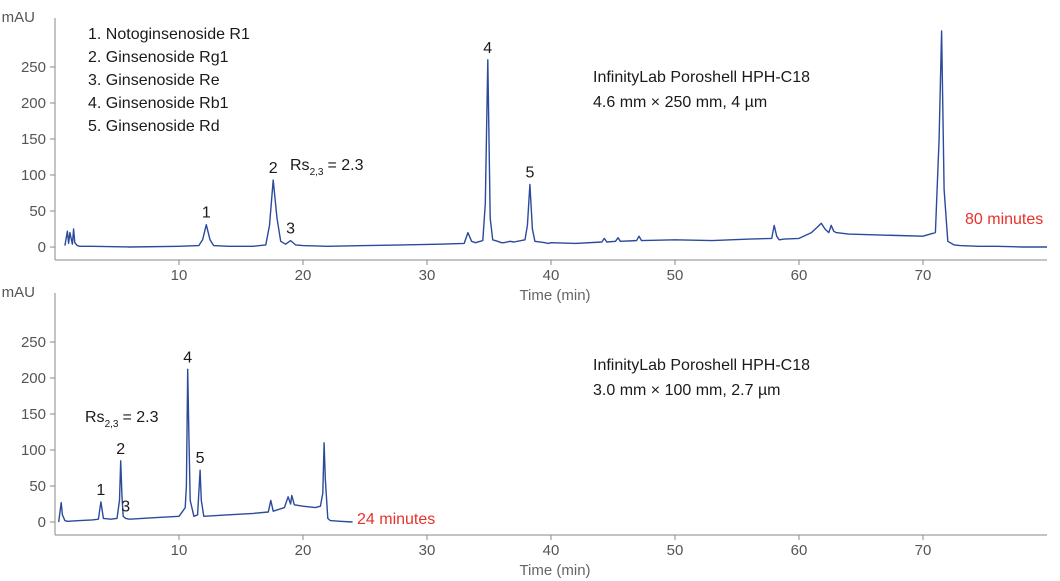 The width and height of the screenshot is (1060, 581). What do you see at coordinates (680, 102) in the screenshot?
I see `column-description: 4.6 mm × 250 mm, 4 µm` at bounding box center [680, 102].